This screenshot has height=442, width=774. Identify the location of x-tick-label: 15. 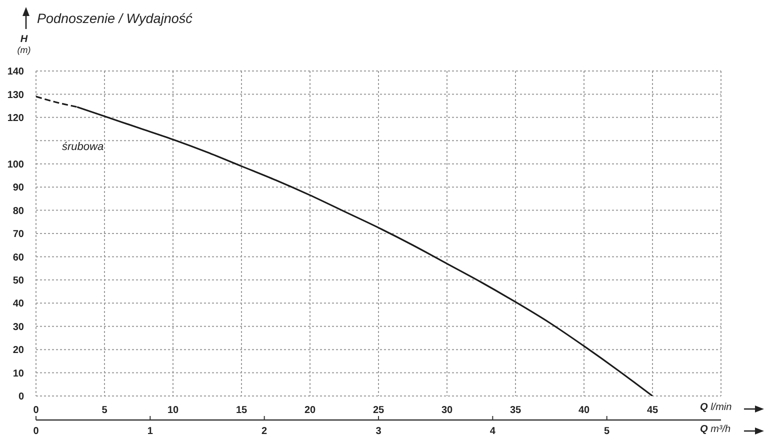
(242, 410).